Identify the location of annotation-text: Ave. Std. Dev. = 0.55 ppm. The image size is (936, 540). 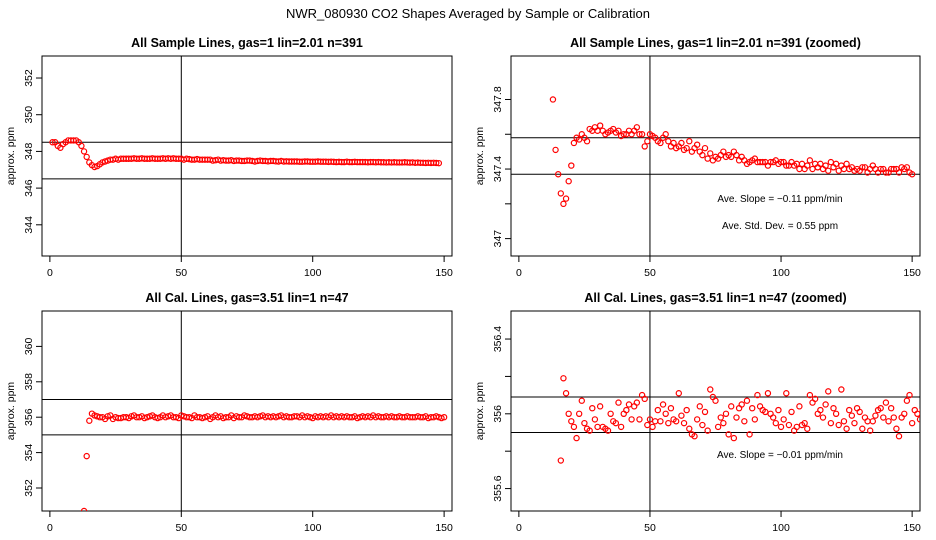
(780, 226).